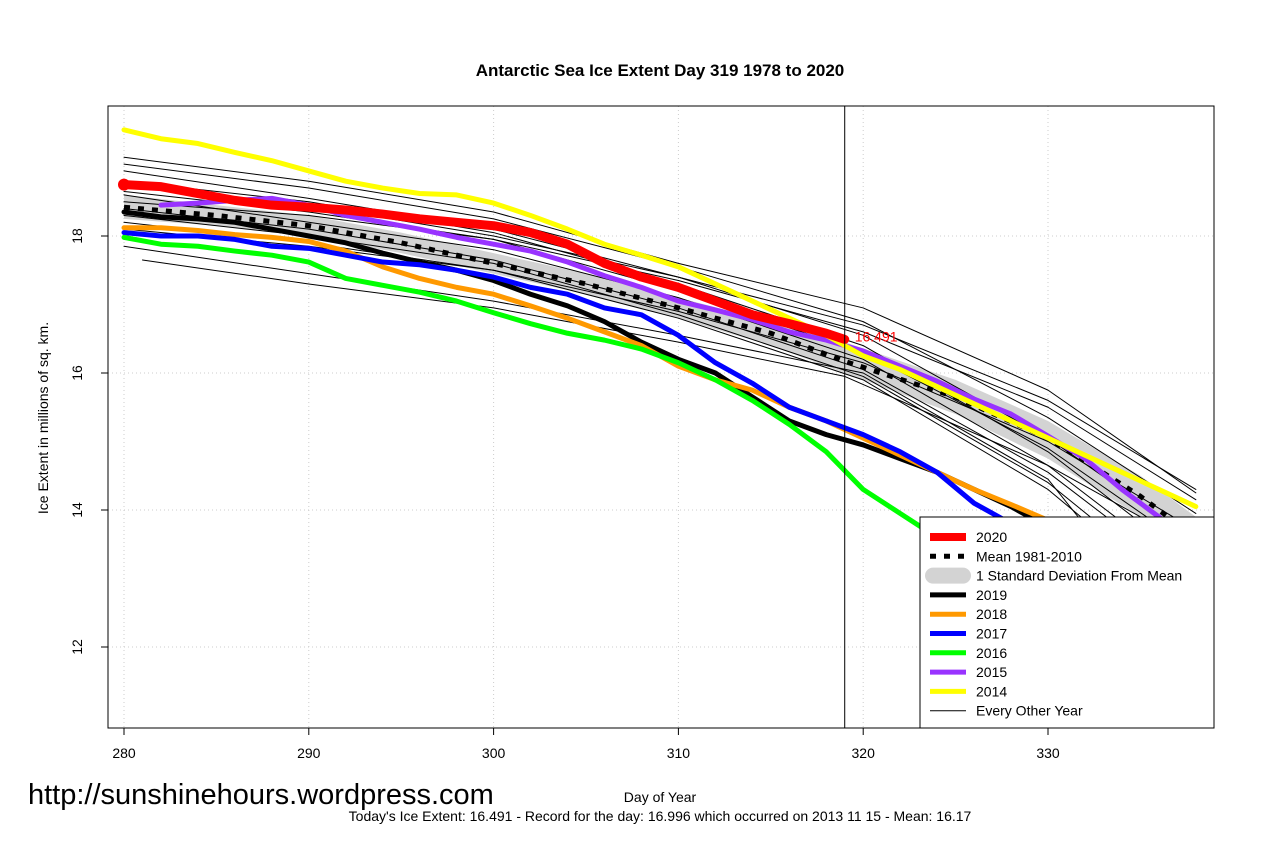 The height and width of the screenshot is (855, 1284). Describe the element at coordinates (991, 537) in the screenshot. I see `legend-label: 2020` at that location.